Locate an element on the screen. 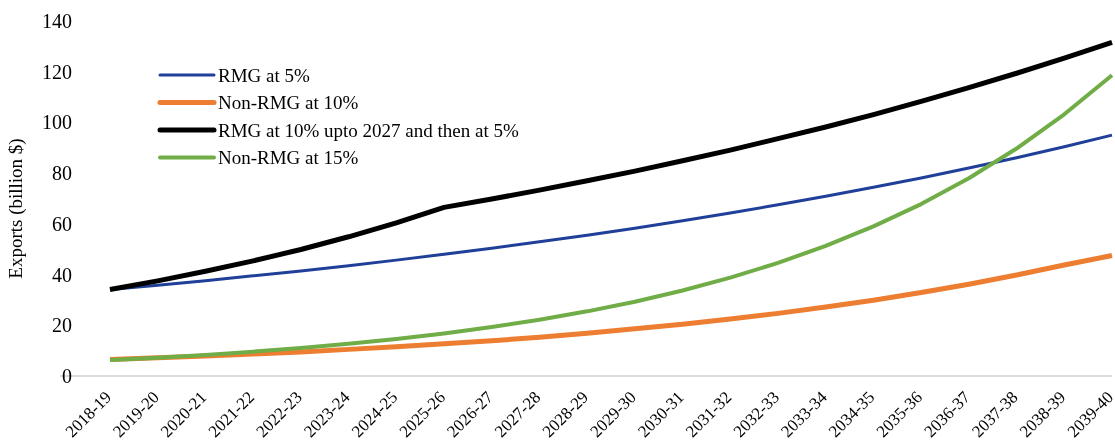 The height and width of the screenshot is (445, 1115). y-tick-label: 80 is located at coordinates (62, 173).